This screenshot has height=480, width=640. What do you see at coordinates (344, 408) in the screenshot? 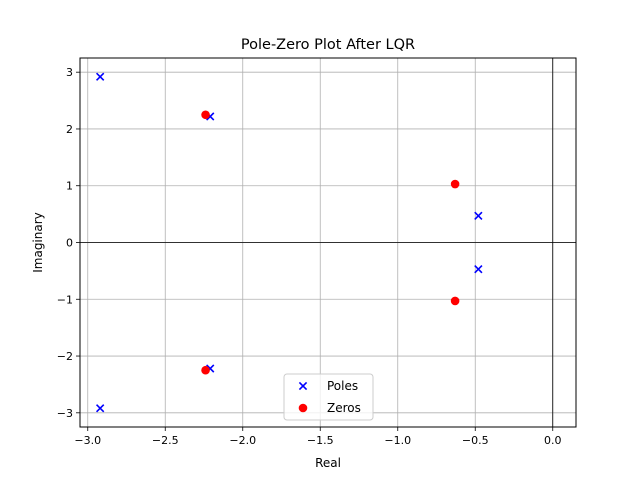
I see `legend-label: Zeros` at bounding box center [344, 408].